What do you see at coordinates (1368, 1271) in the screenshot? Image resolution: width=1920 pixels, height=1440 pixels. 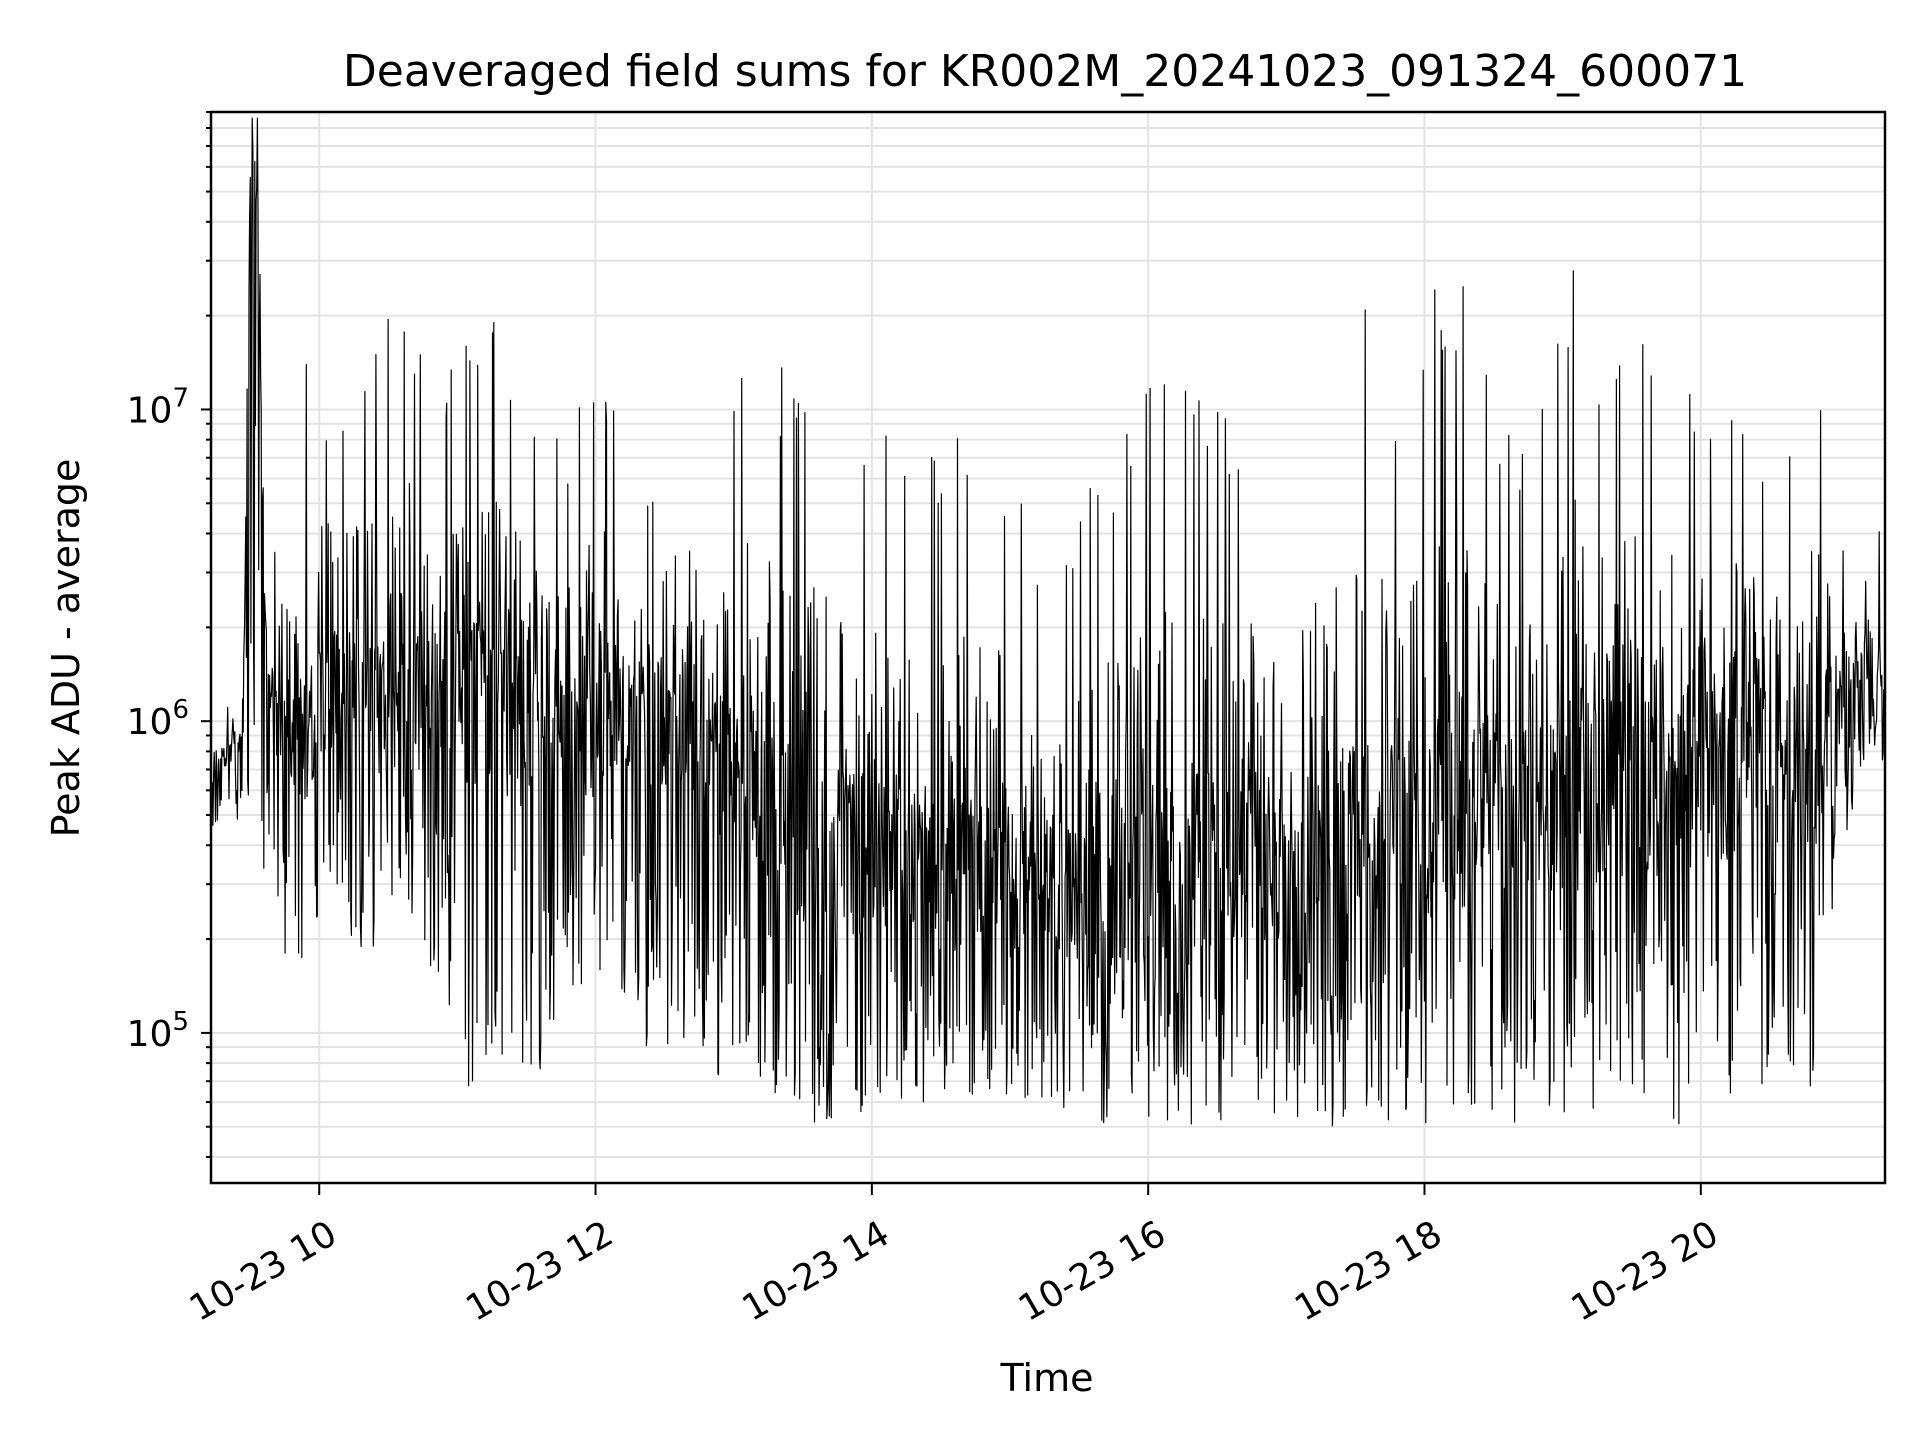 I see `x-tick-label: 10-23 18` at bounding box center [1368, 1271].